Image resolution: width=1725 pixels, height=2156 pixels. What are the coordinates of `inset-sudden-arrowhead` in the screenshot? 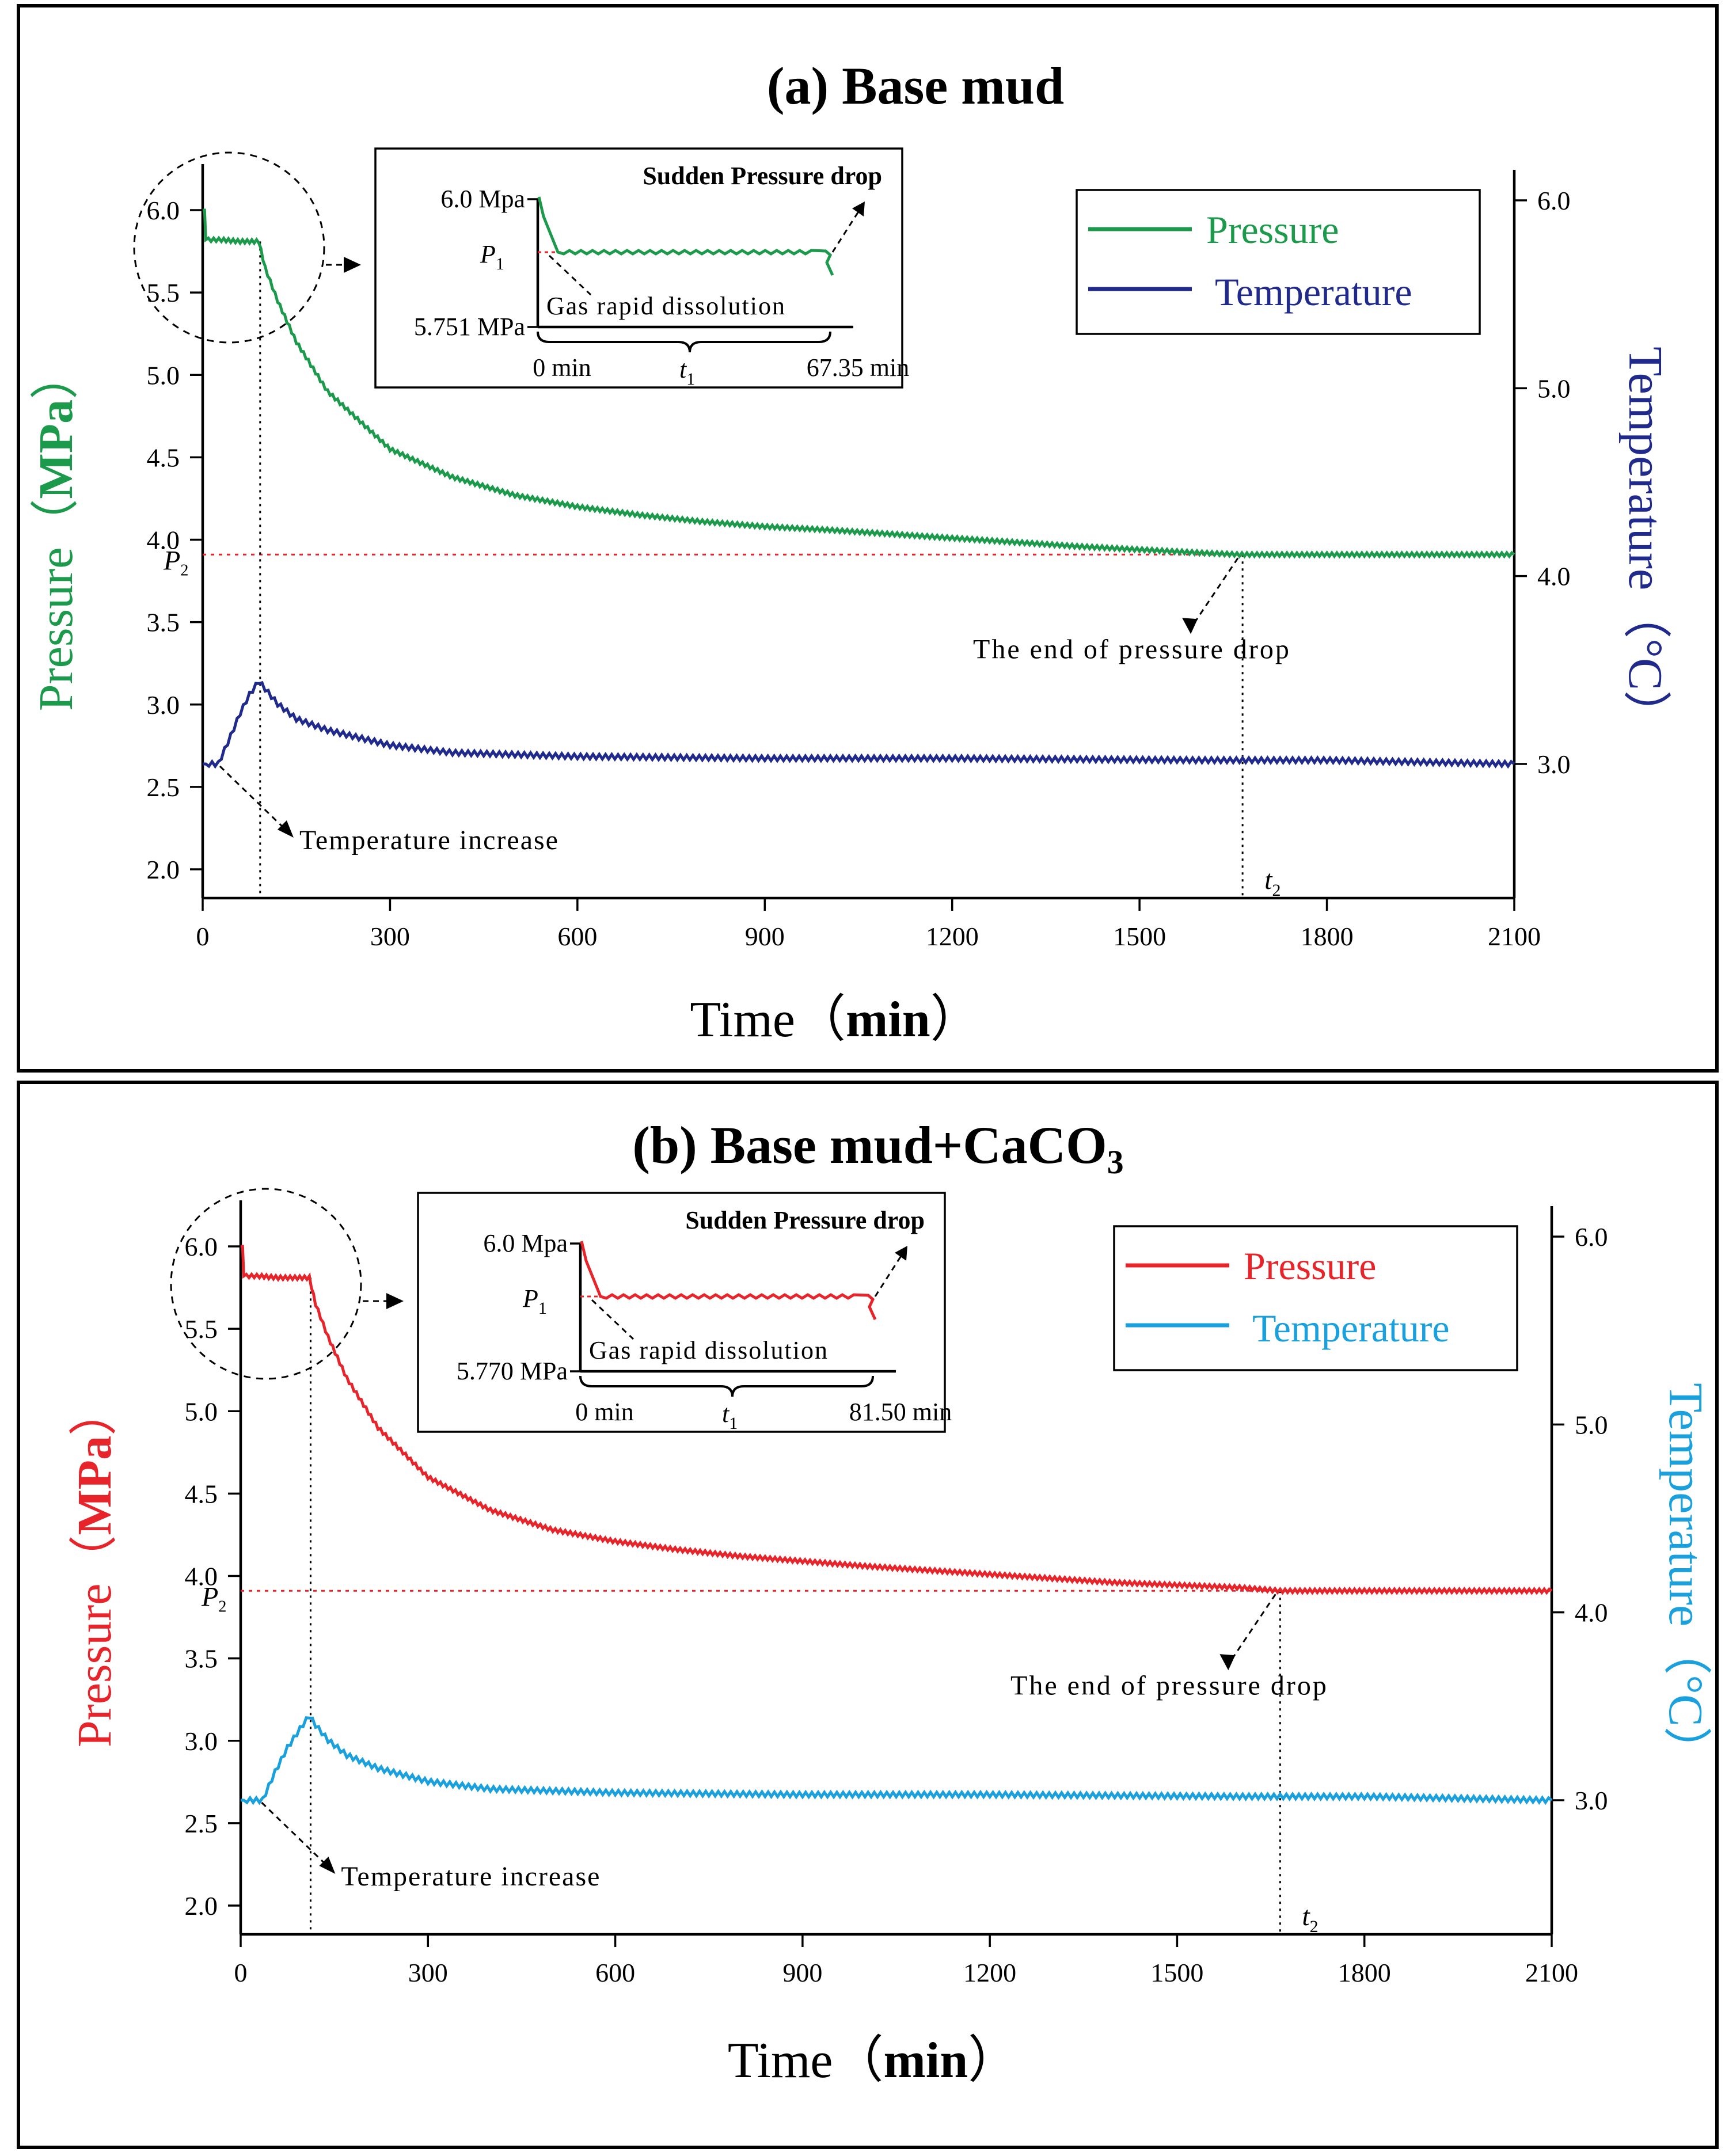 It's located at (901, 1253).